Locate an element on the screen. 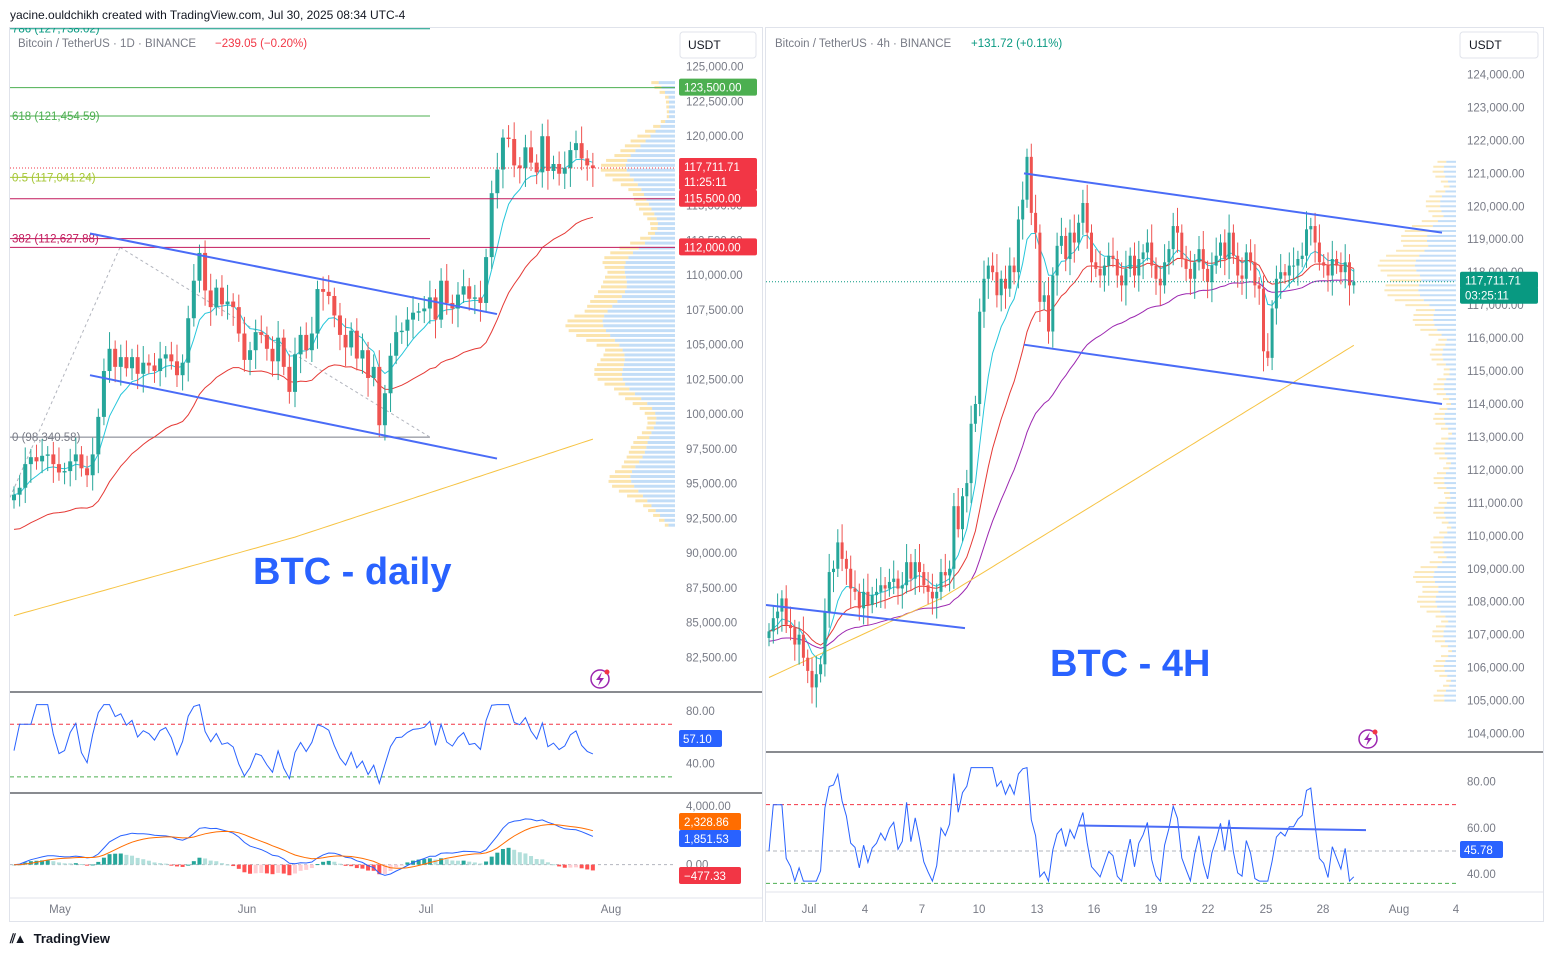 The width and height of the screenshot is (1552, 956). ema-purple-line is located at coordinates (1061, 464).